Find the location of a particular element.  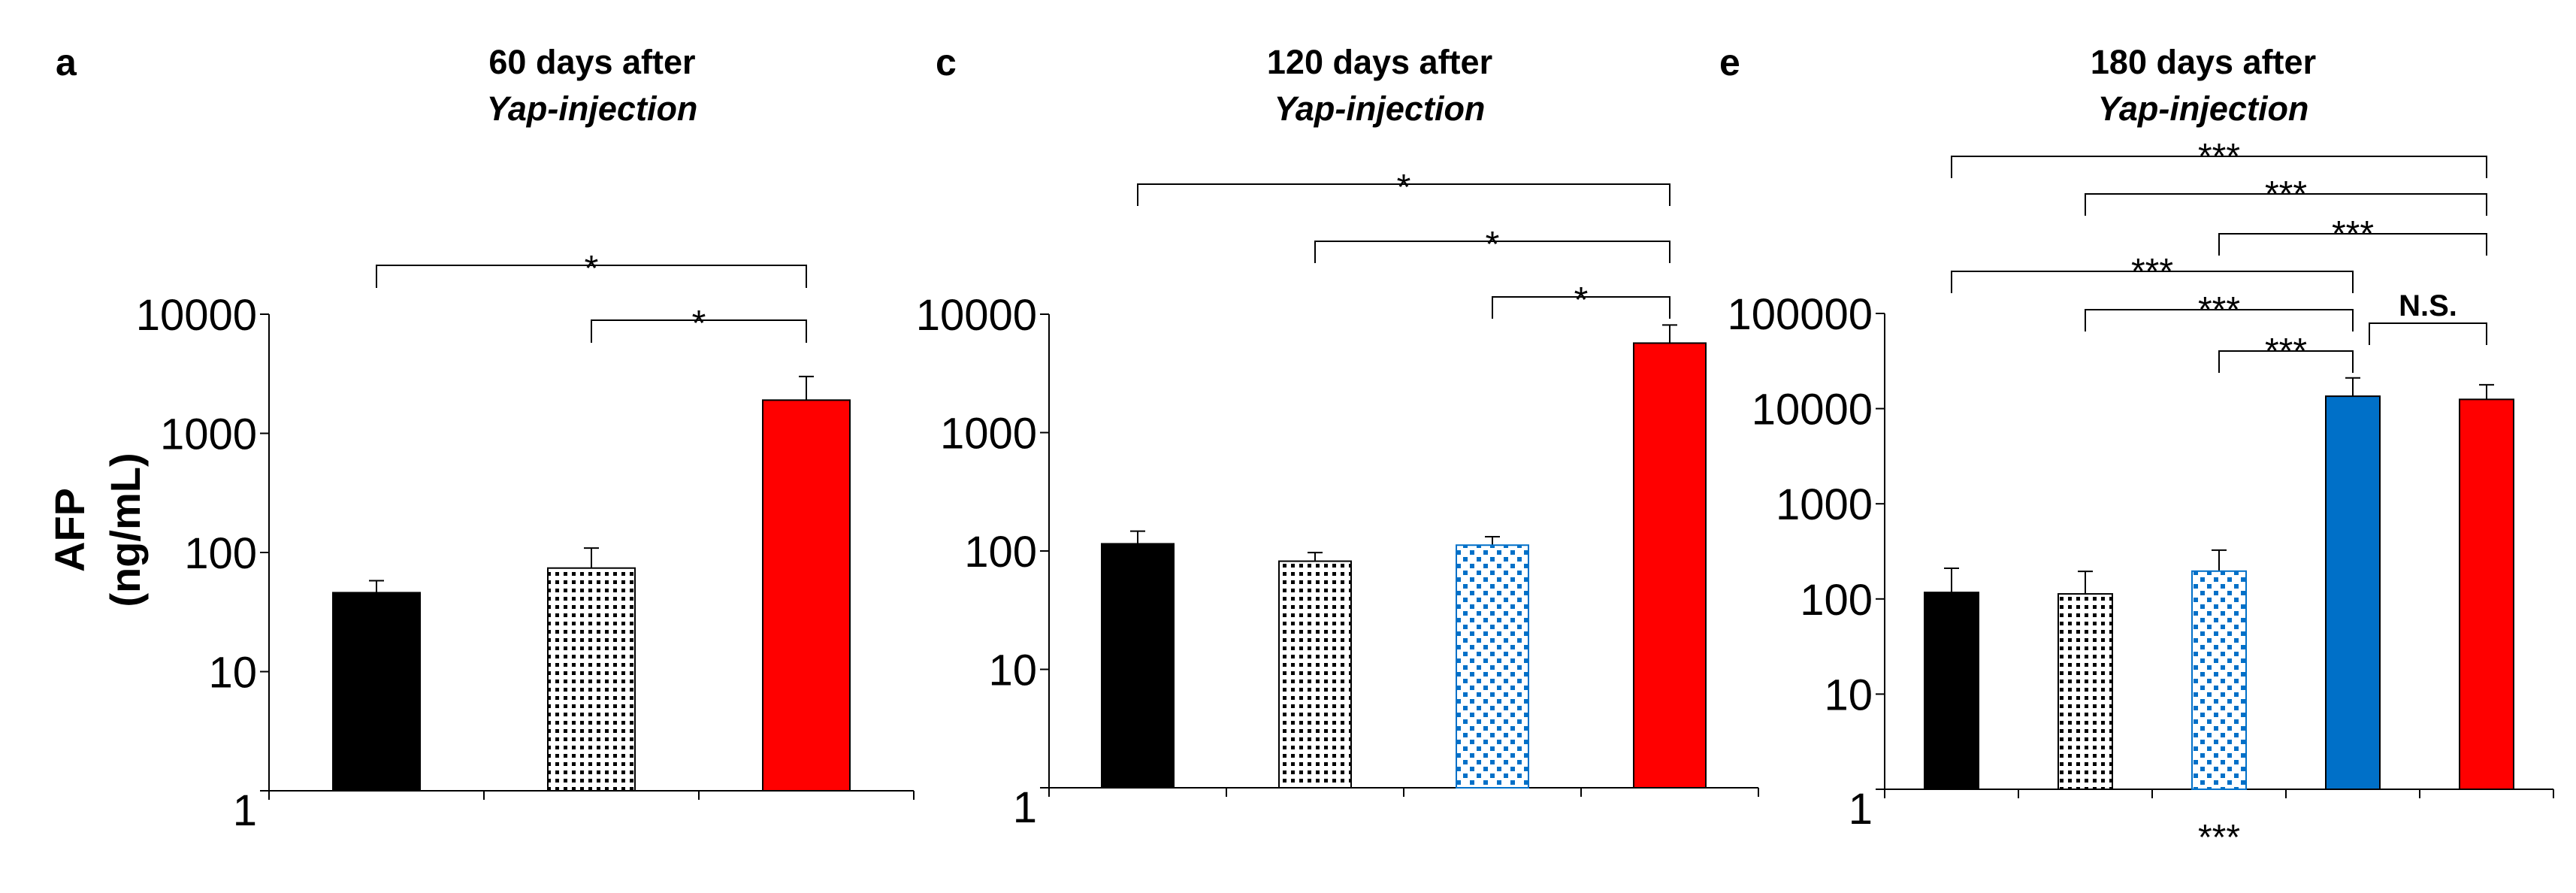

y-axis-title: AFP (ng/mL) is located at coordinates (98, 530).